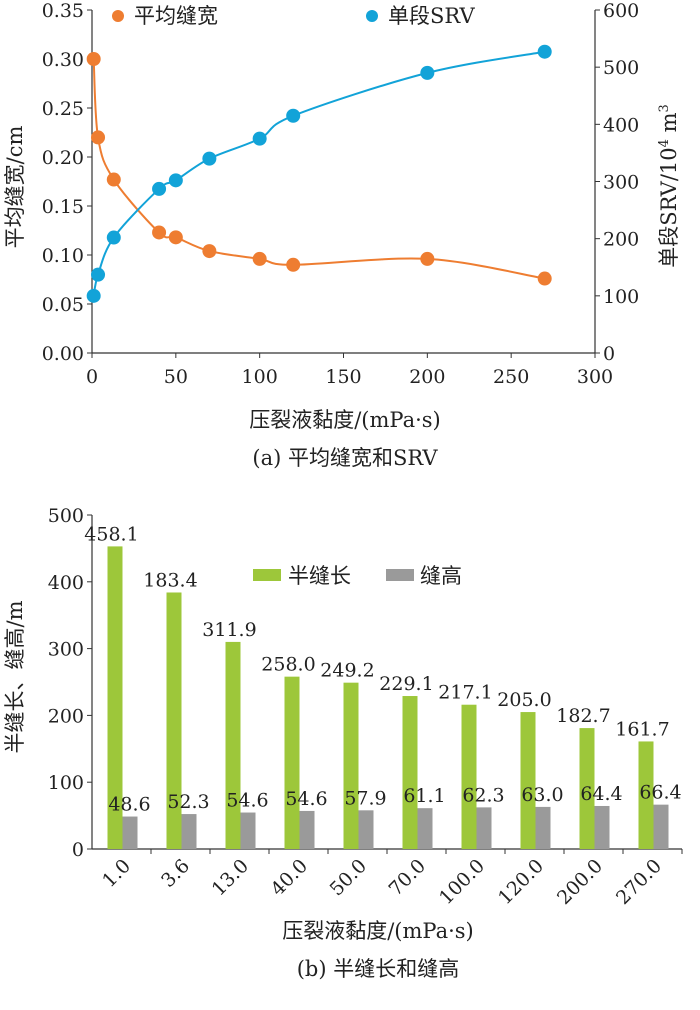  Describe the element at coordinates (621, 182) in the screenshot. I see `chart-a-right-tick-labels: 0 100 200 300 400 500 600` at that location.